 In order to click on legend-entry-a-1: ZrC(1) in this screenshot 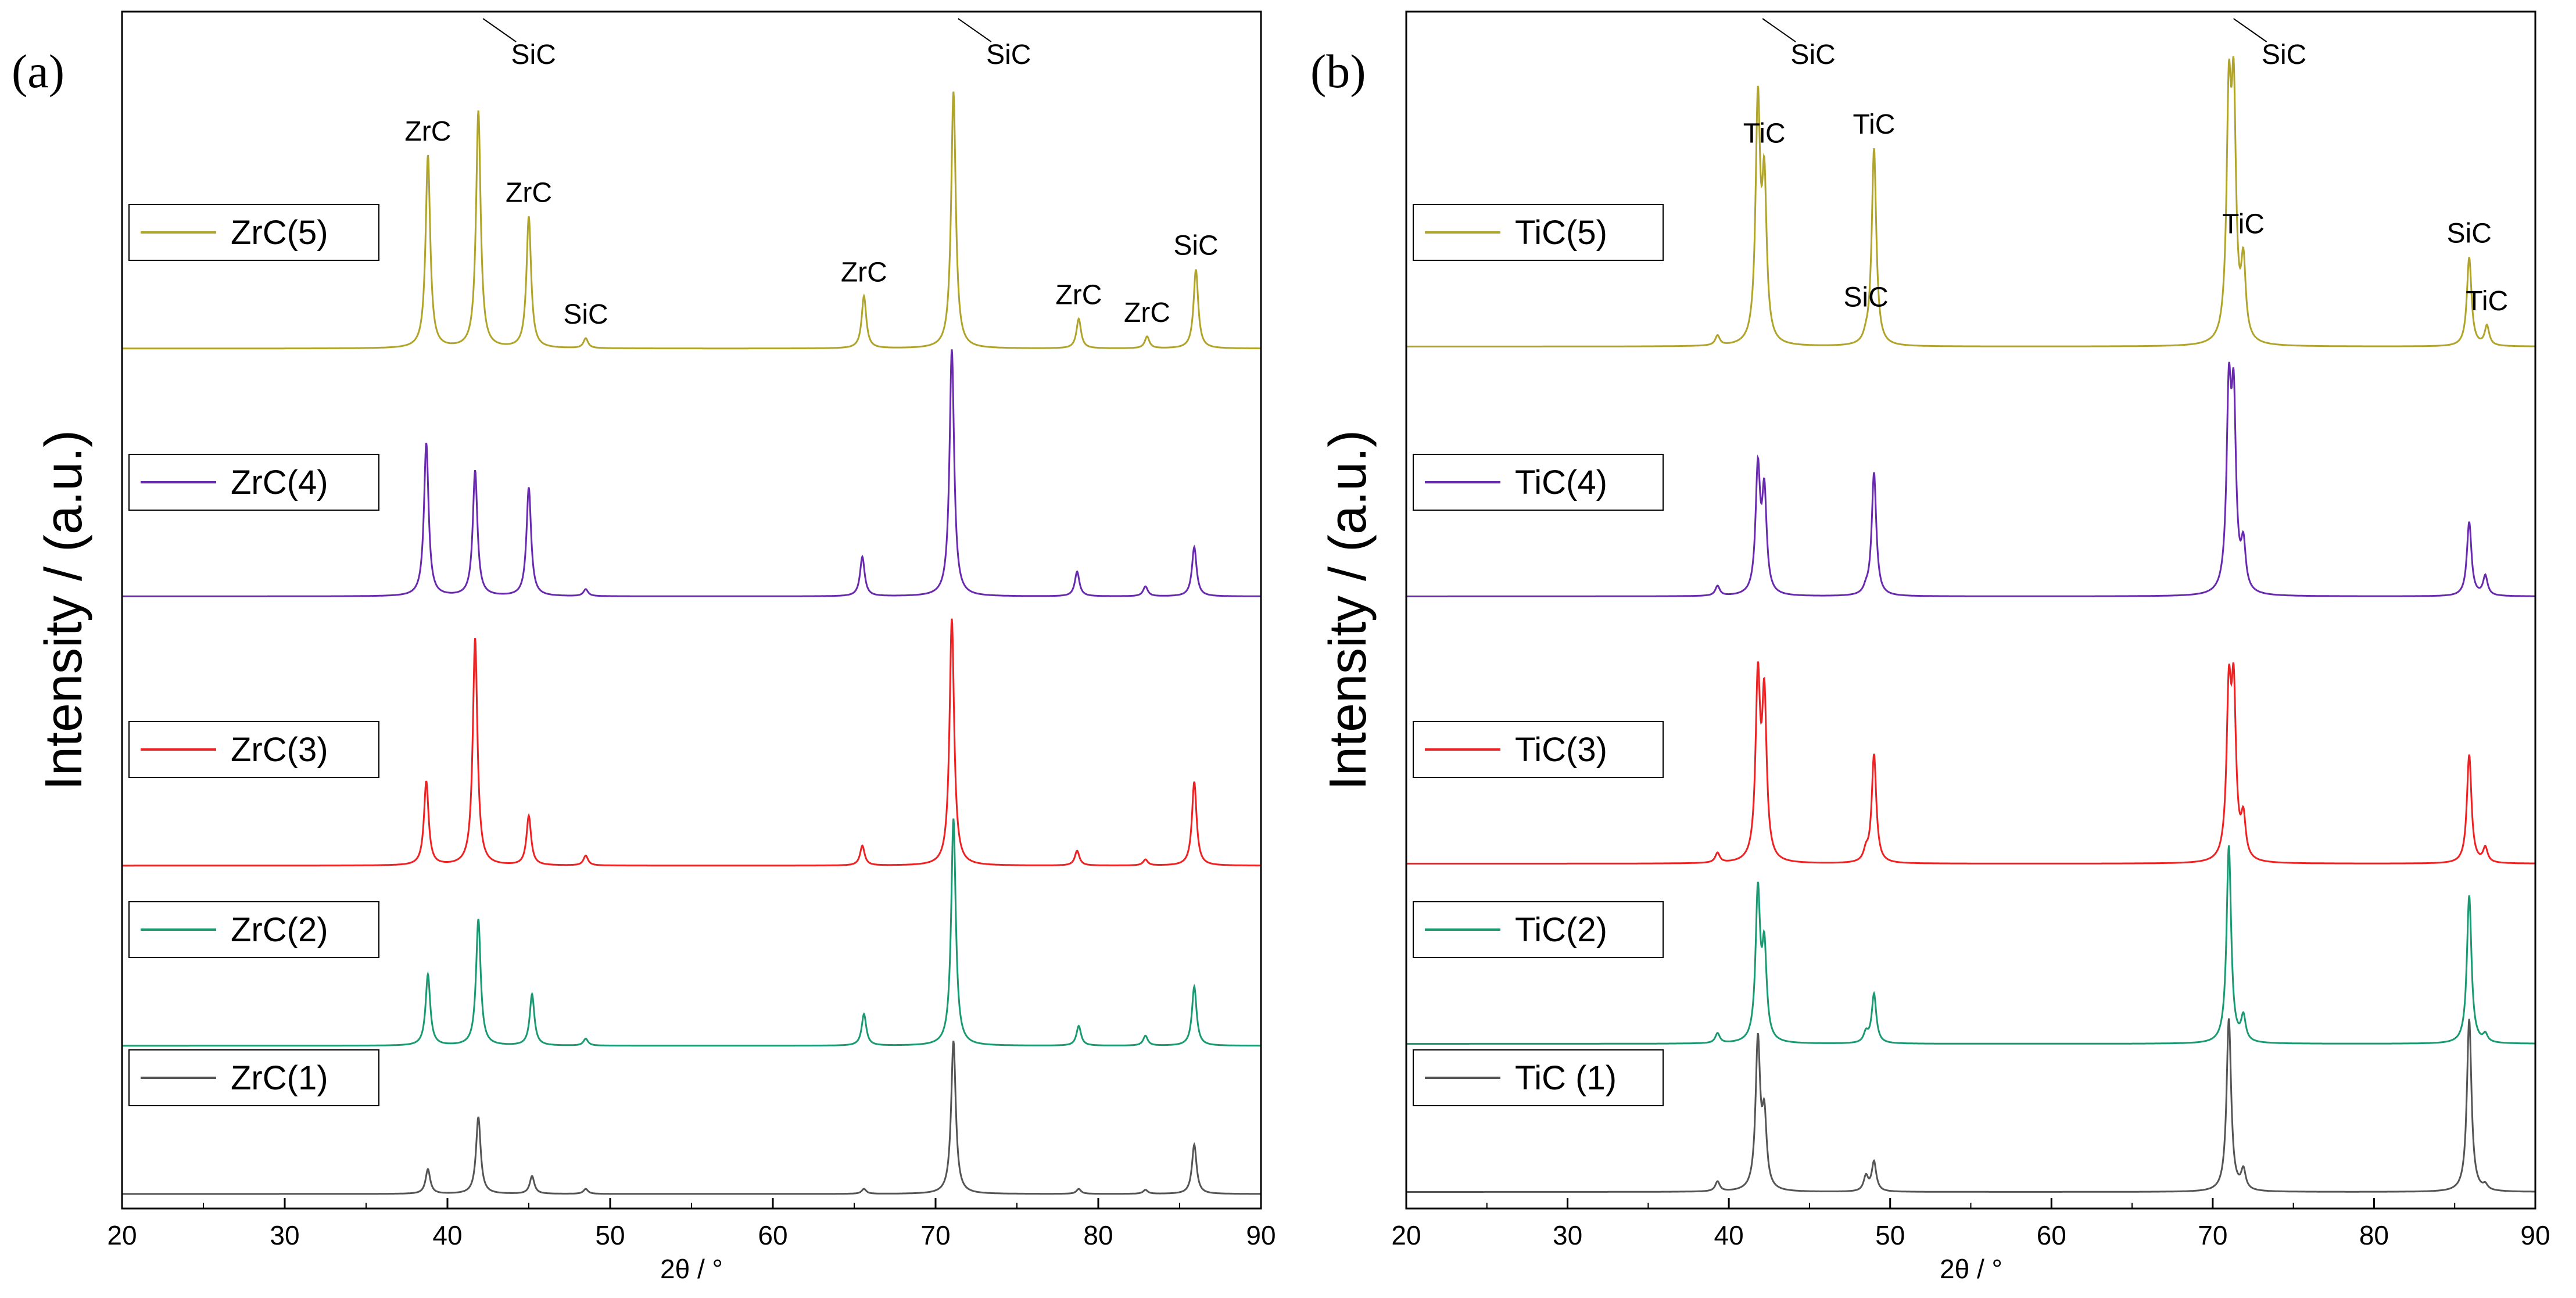, I will do `click(253, 1078)`.